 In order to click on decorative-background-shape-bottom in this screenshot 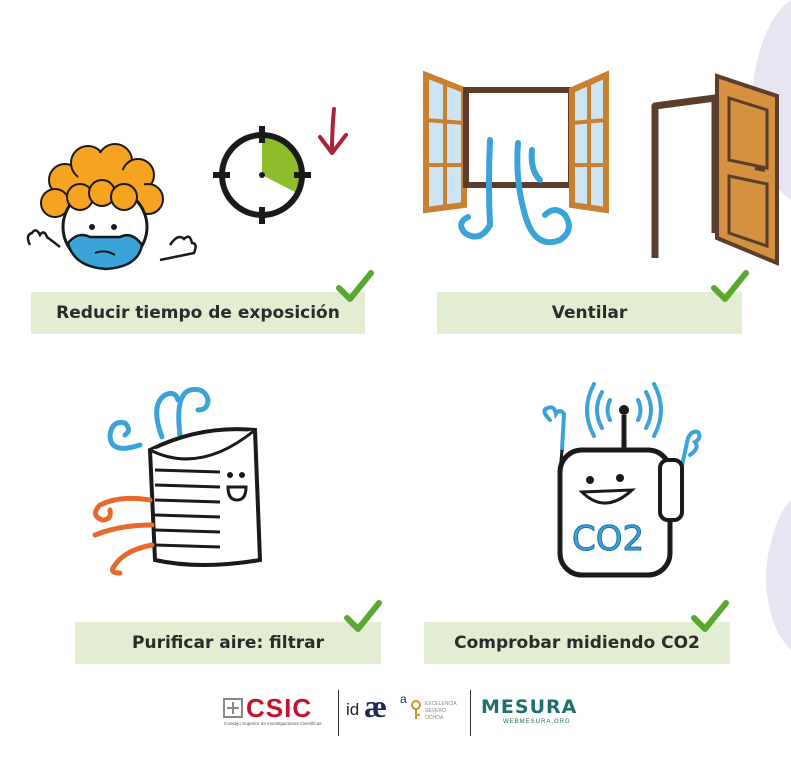, I will do `click(778, 575)`.